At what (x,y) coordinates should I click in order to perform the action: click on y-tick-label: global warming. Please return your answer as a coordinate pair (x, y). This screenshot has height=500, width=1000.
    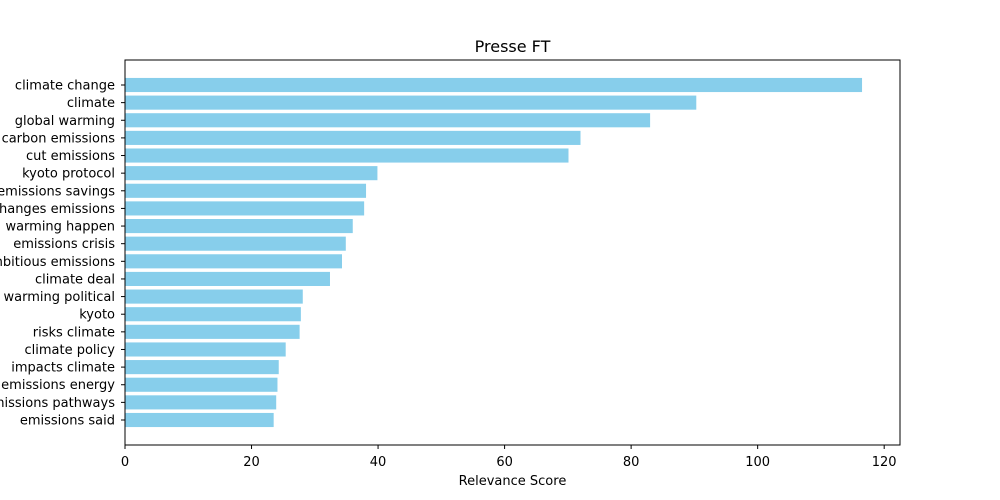
    Looking at the image, I should click on (65, 121).